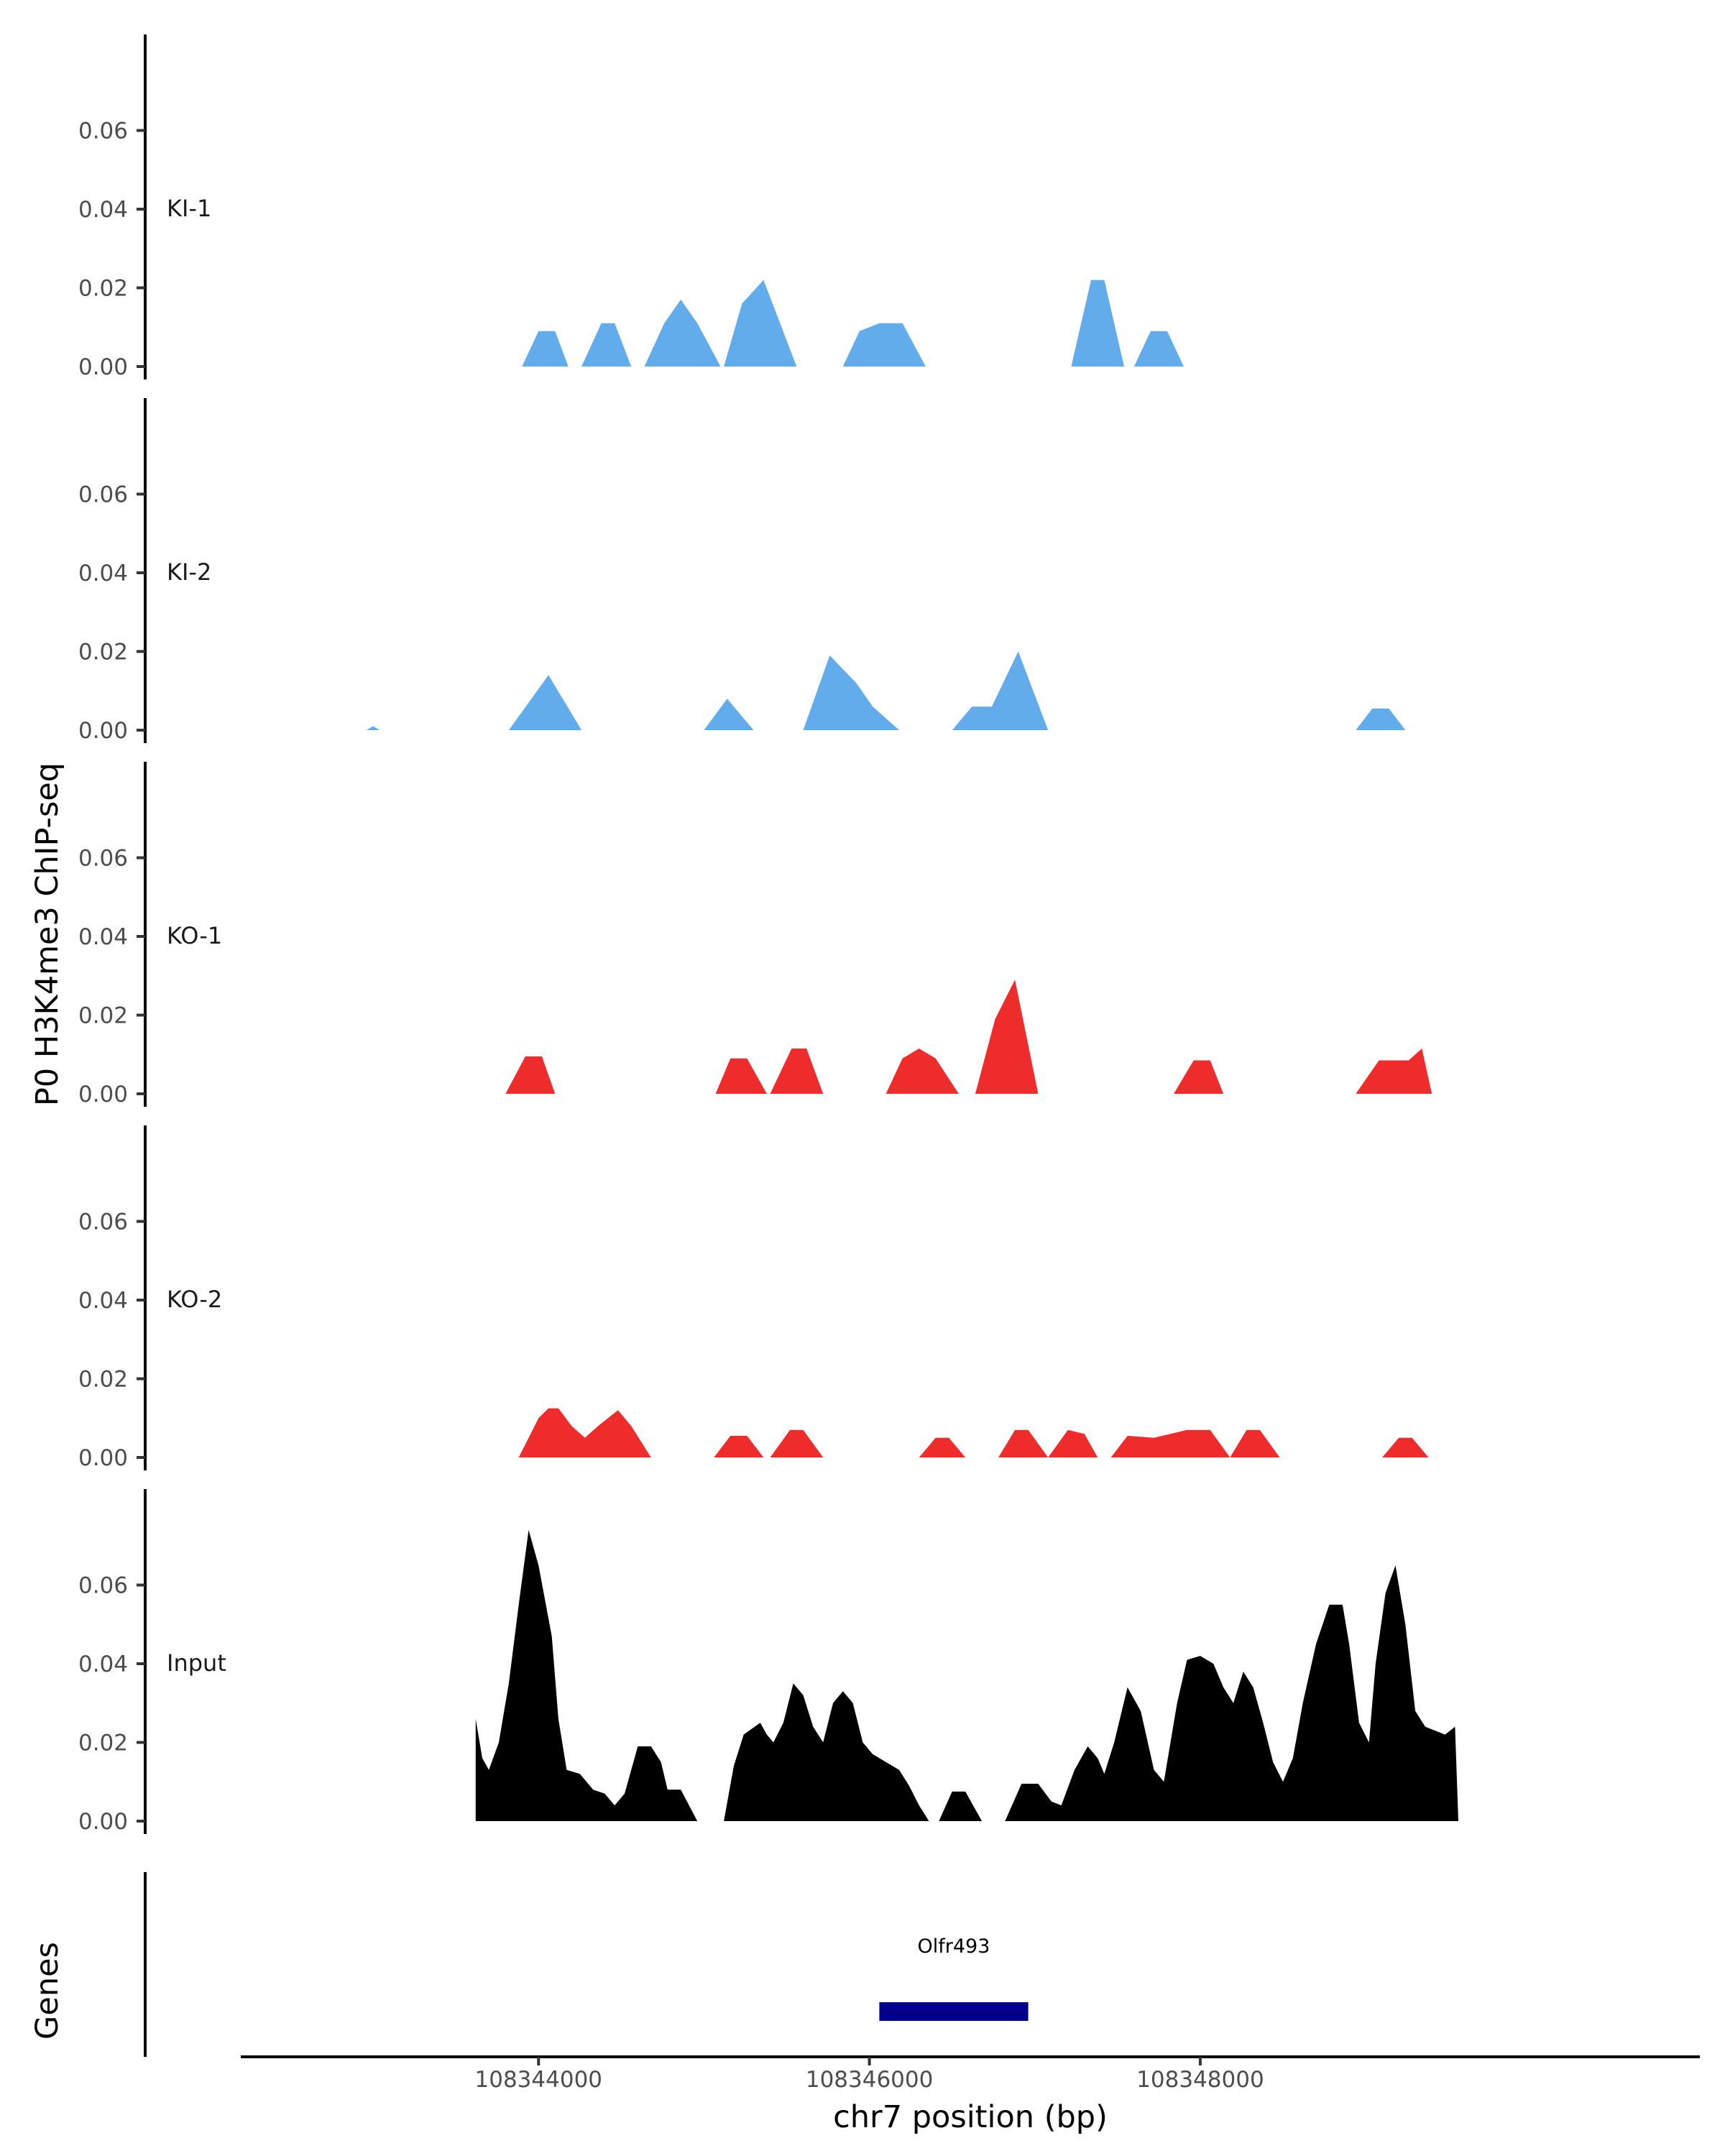  Describe the element at coordinates (194, 1299) in the screenshot. I see `track-label: KO-2` at that location.